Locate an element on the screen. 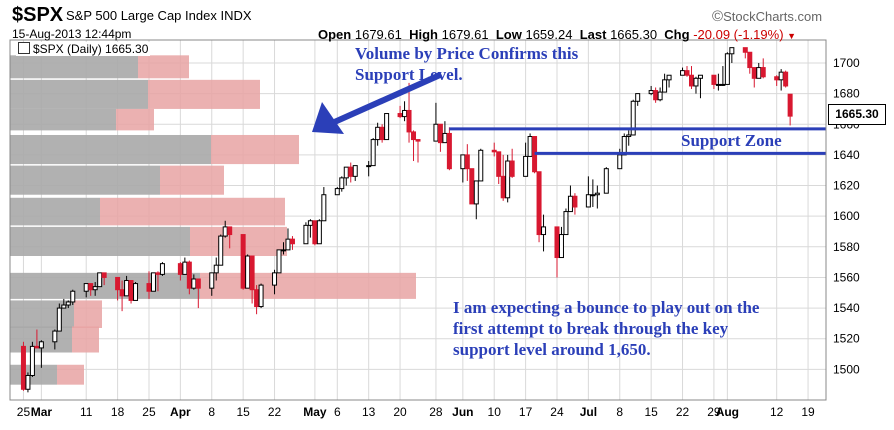 The height and width of the screenshot is (430, 894). x-tick-label: 18 is located at coordinates (118, 412).